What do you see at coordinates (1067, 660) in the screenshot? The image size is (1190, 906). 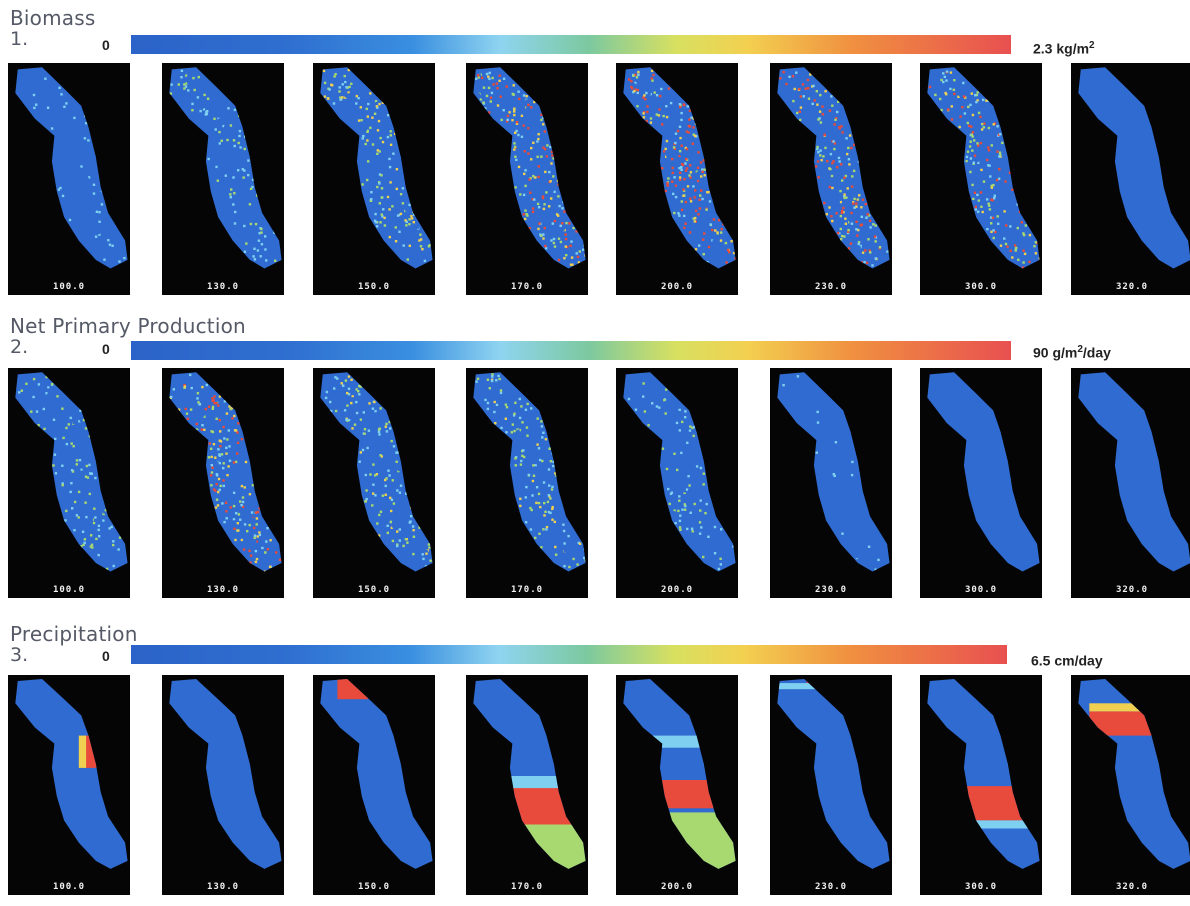 I see `scale-max-precipitation: 6.5 cm/day` at bounding box center [1067, 660].